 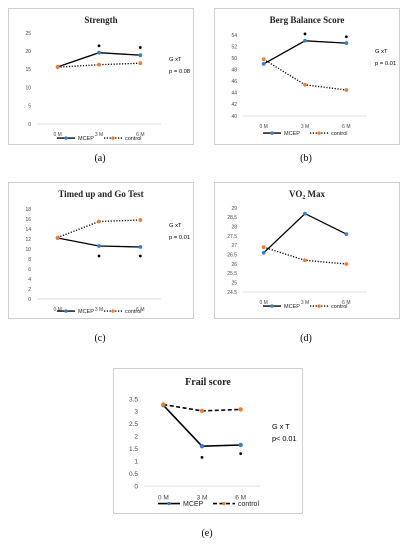 I want to click on y-tick-label: 1.5, so click(x=133, y=449).